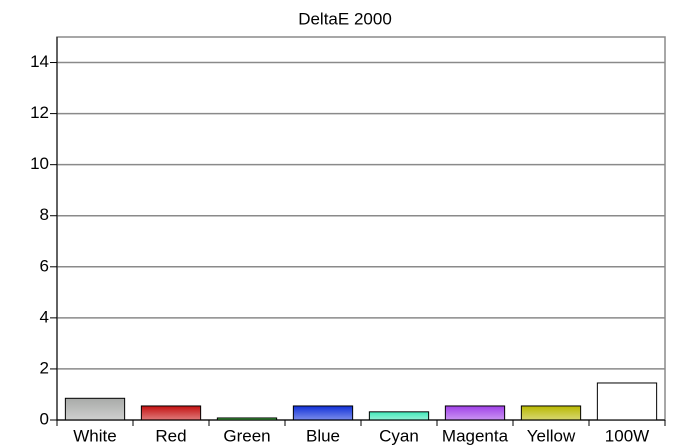 This screenshot has height=446, width=681. Describe the element at coordinates (551, 435) in the screenshot. I see `x-tick-label: Yellow` at that location.